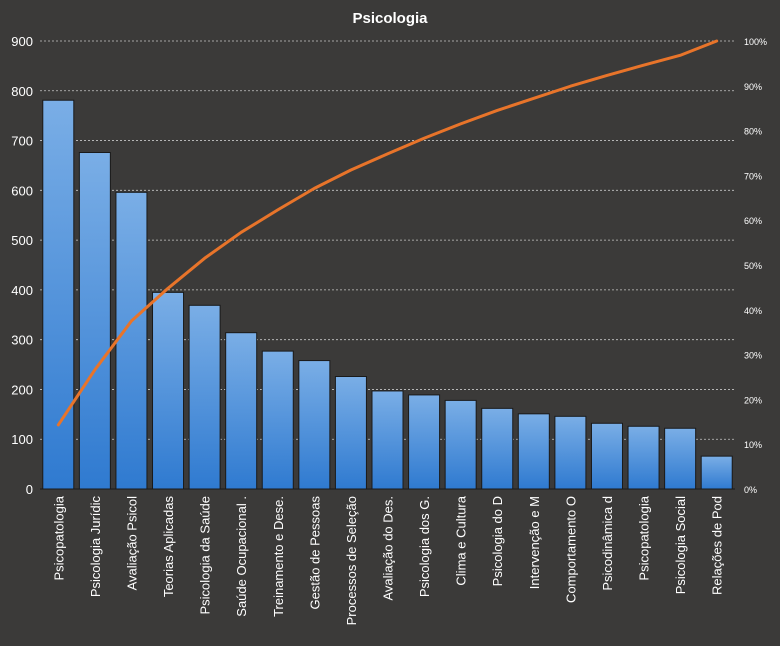  What do you see at coordinates (753, 356) in the screenshot?
I see `y2-tick-label: 30%` at bounding box center [753, 356].